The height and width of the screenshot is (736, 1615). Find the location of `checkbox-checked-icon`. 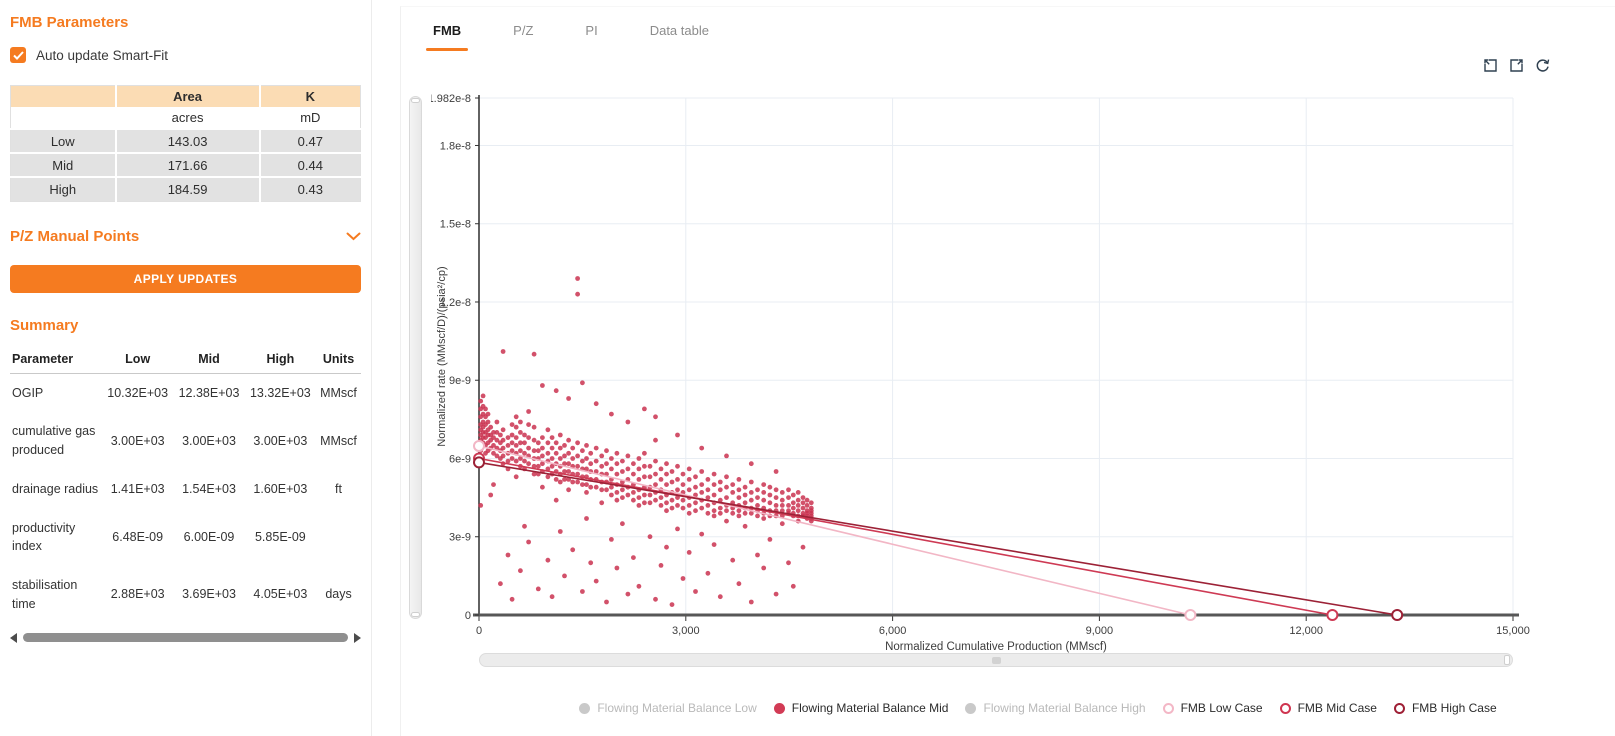

checkbox-checked-icon is located at coordinates (18, 55).